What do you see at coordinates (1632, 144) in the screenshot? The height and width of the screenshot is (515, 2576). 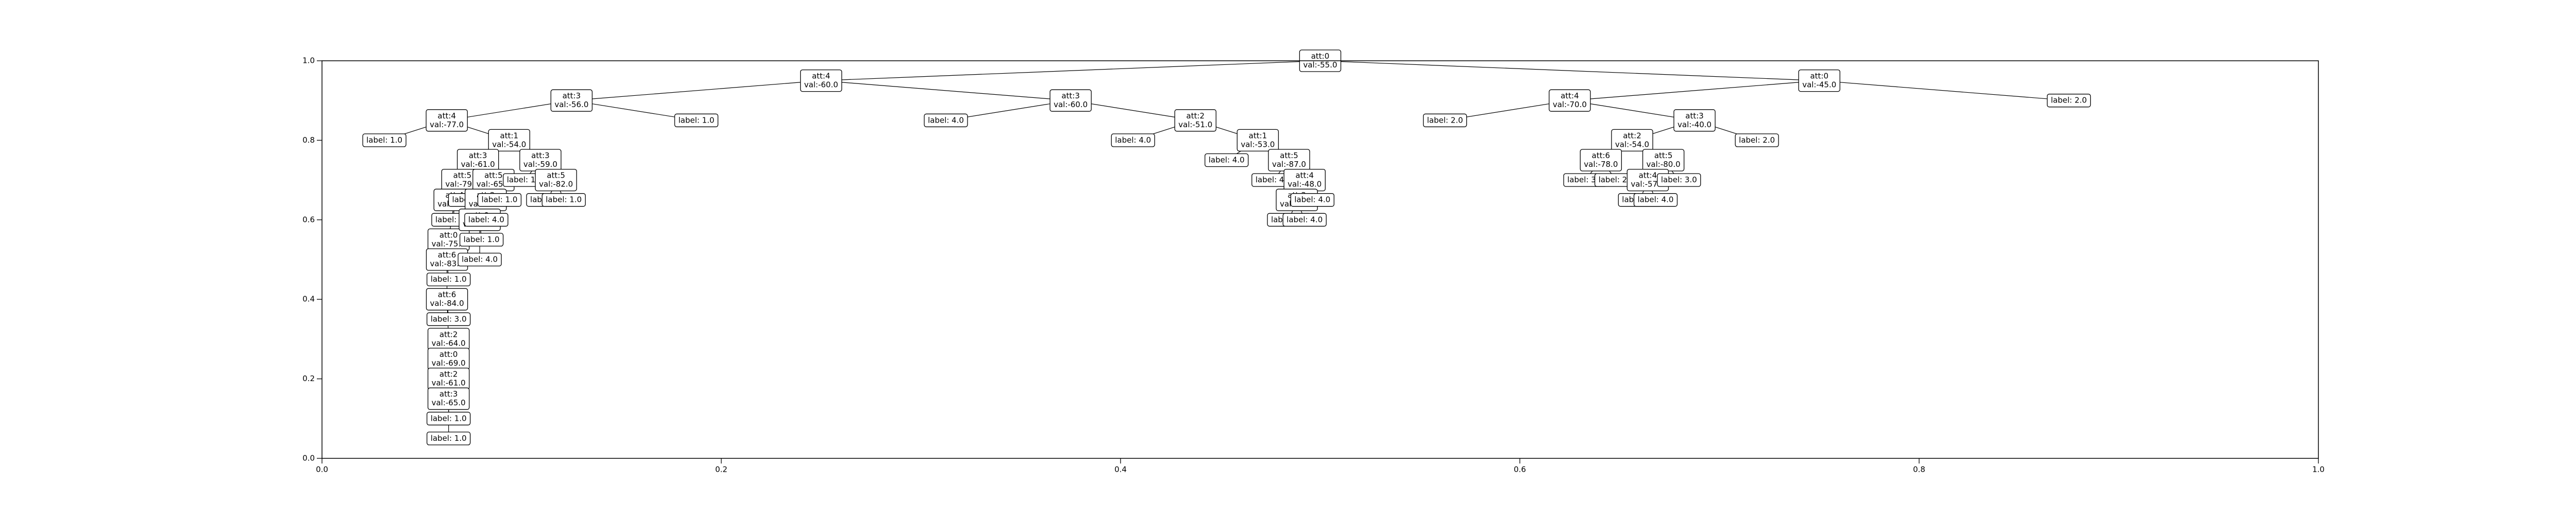 I see `node-text: val:-54.0` at bounding box center [1632, 144].